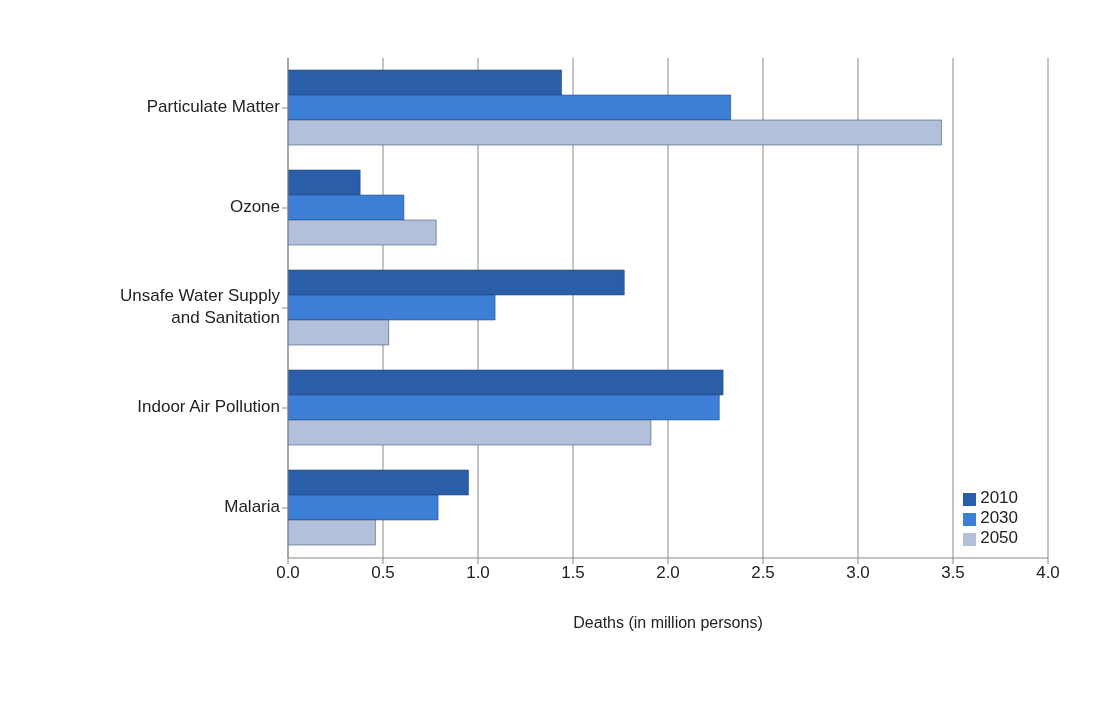 The width and height of the screenshot is (1098, 715). What do you see at coordinates (668, 573) in the screenshot?
I see `x-tick-label: 2.0` at bounding box center [668, 573].